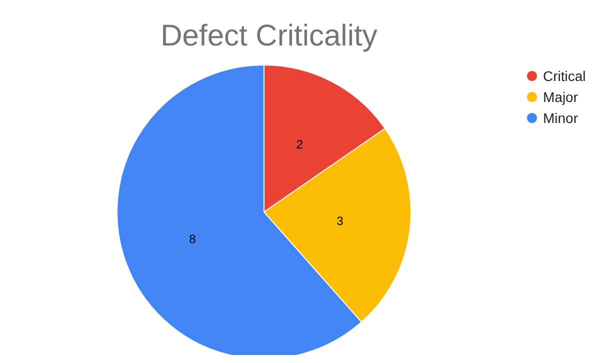 This screenshot has height=363, width=593. What do you see at coordinates (269, 36) in the screenshot?
I see `chart-title: Defect Criticality` at bounding box center [269, 36].